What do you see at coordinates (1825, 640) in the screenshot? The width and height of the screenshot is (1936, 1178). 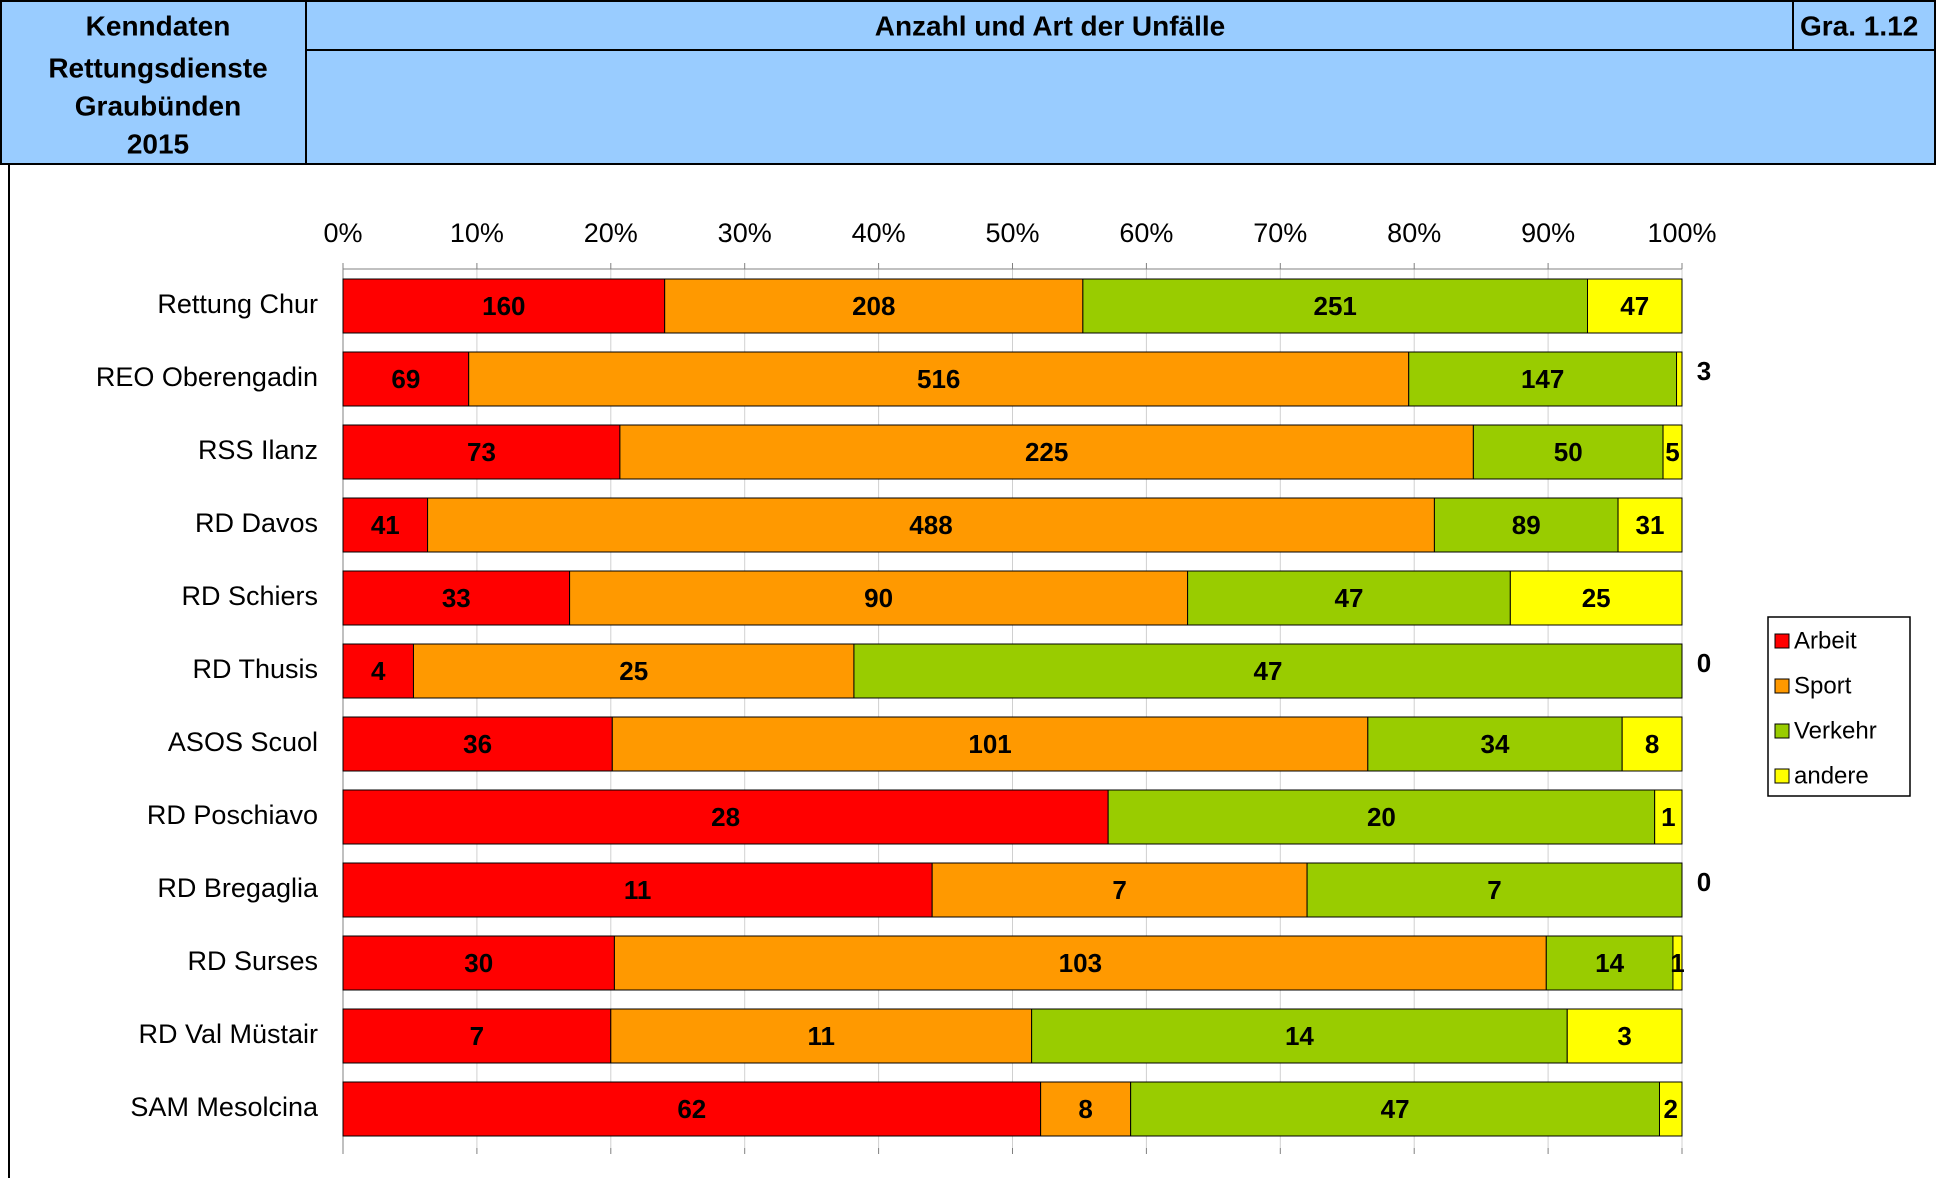 I see `legend-label: Arbeit` at bounding box center [1825, 640].